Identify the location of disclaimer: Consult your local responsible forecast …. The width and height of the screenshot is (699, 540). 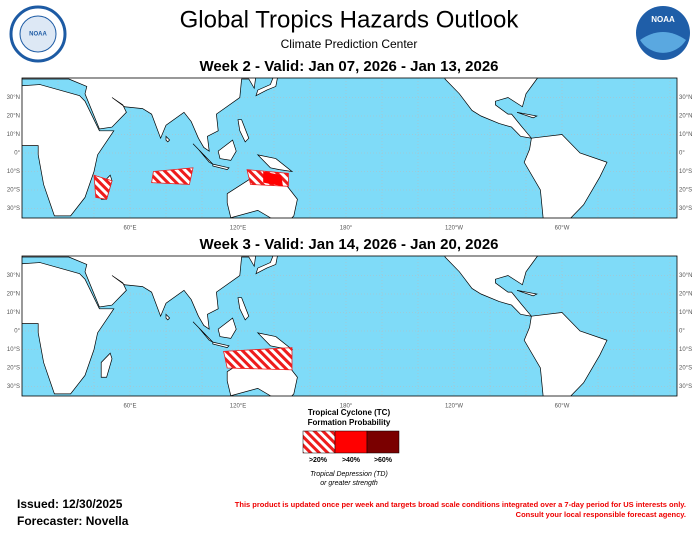
(601, 514).